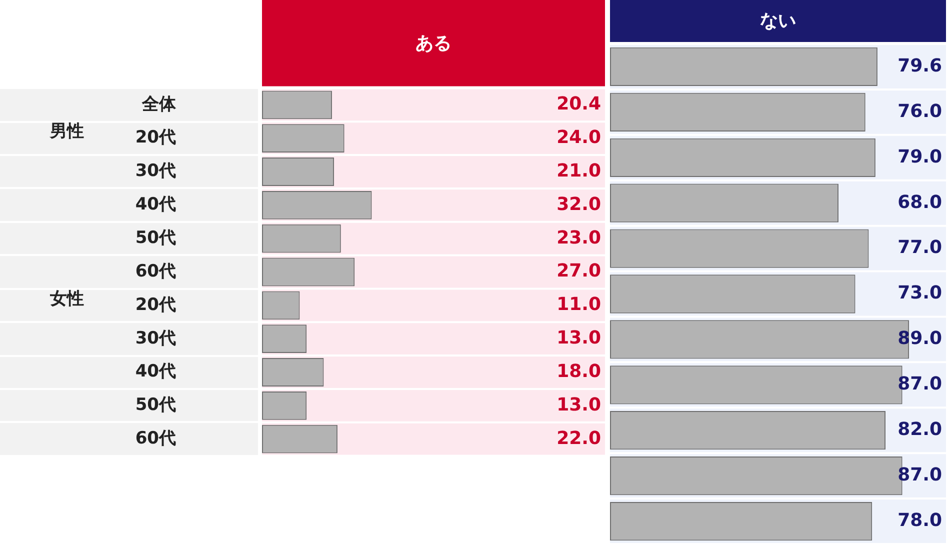 Image resolution: width=951 pixels, height=544 pixels. I want to click on data-label: 20.4, so click(578, 104).